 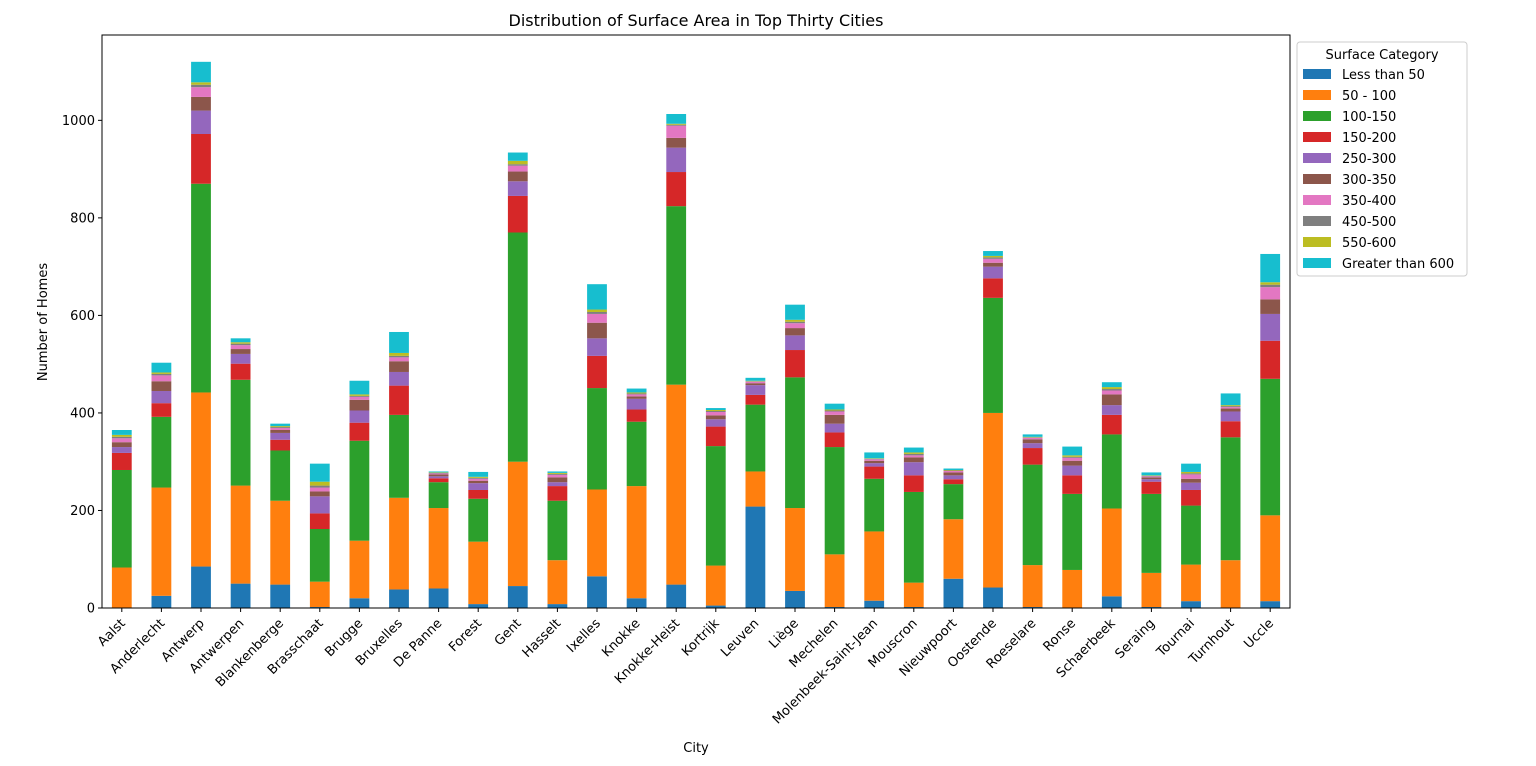 I want to click on bar-stack-turnhout, so click(x=1231, y=500).